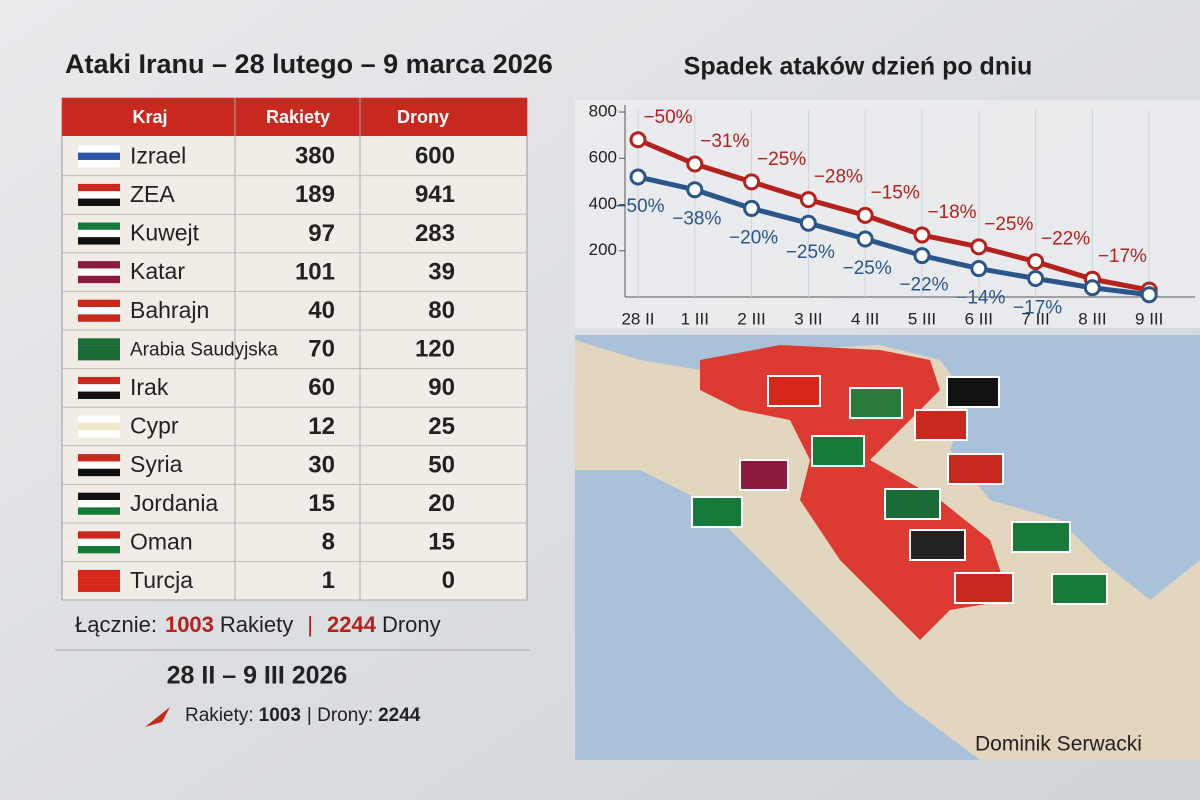 The height and width of the screenshot is (800, 1200). Describe the element at coordinates (149, 387) in the screenshot. I see `country-name: Irak` at that location.